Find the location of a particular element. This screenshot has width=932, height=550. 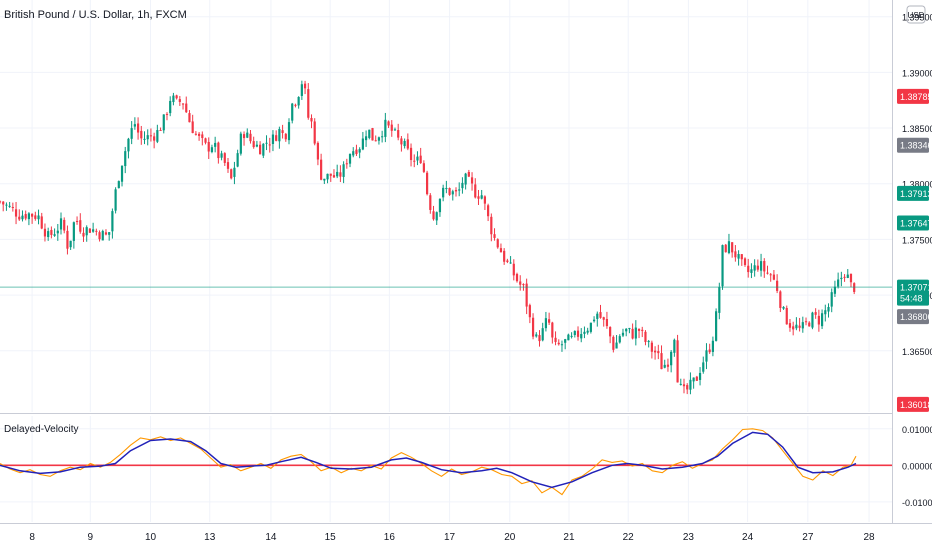

time-tick-label: 21 is located at coordinates (569, 537).